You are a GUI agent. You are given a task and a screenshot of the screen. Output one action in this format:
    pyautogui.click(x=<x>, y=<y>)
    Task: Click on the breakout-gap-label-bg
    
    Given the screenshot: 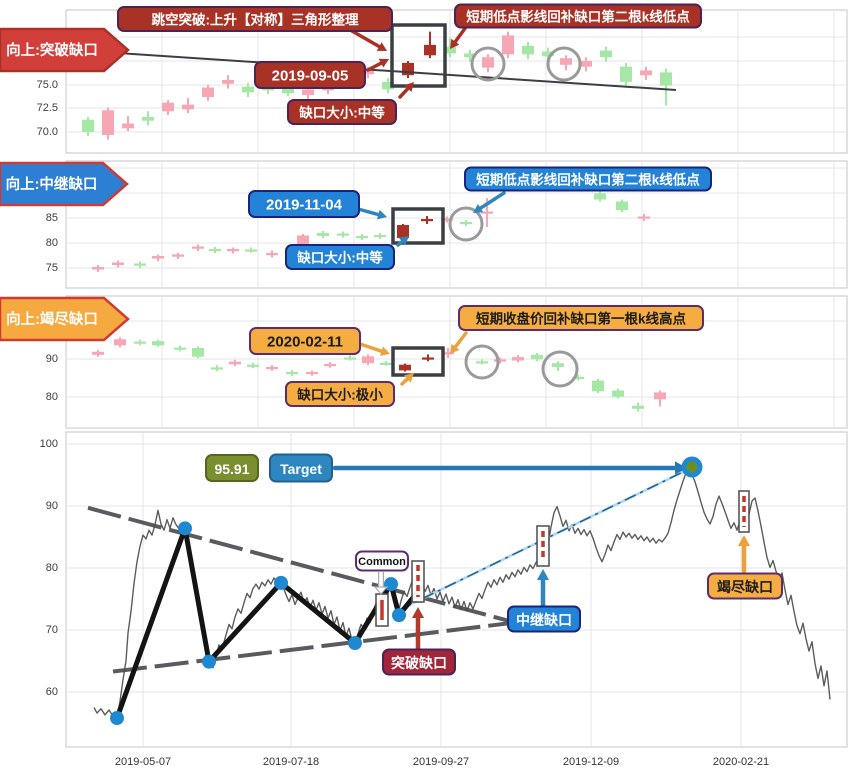 What is the action you would take?
    pyautogui.click(x=419, y=662)
    